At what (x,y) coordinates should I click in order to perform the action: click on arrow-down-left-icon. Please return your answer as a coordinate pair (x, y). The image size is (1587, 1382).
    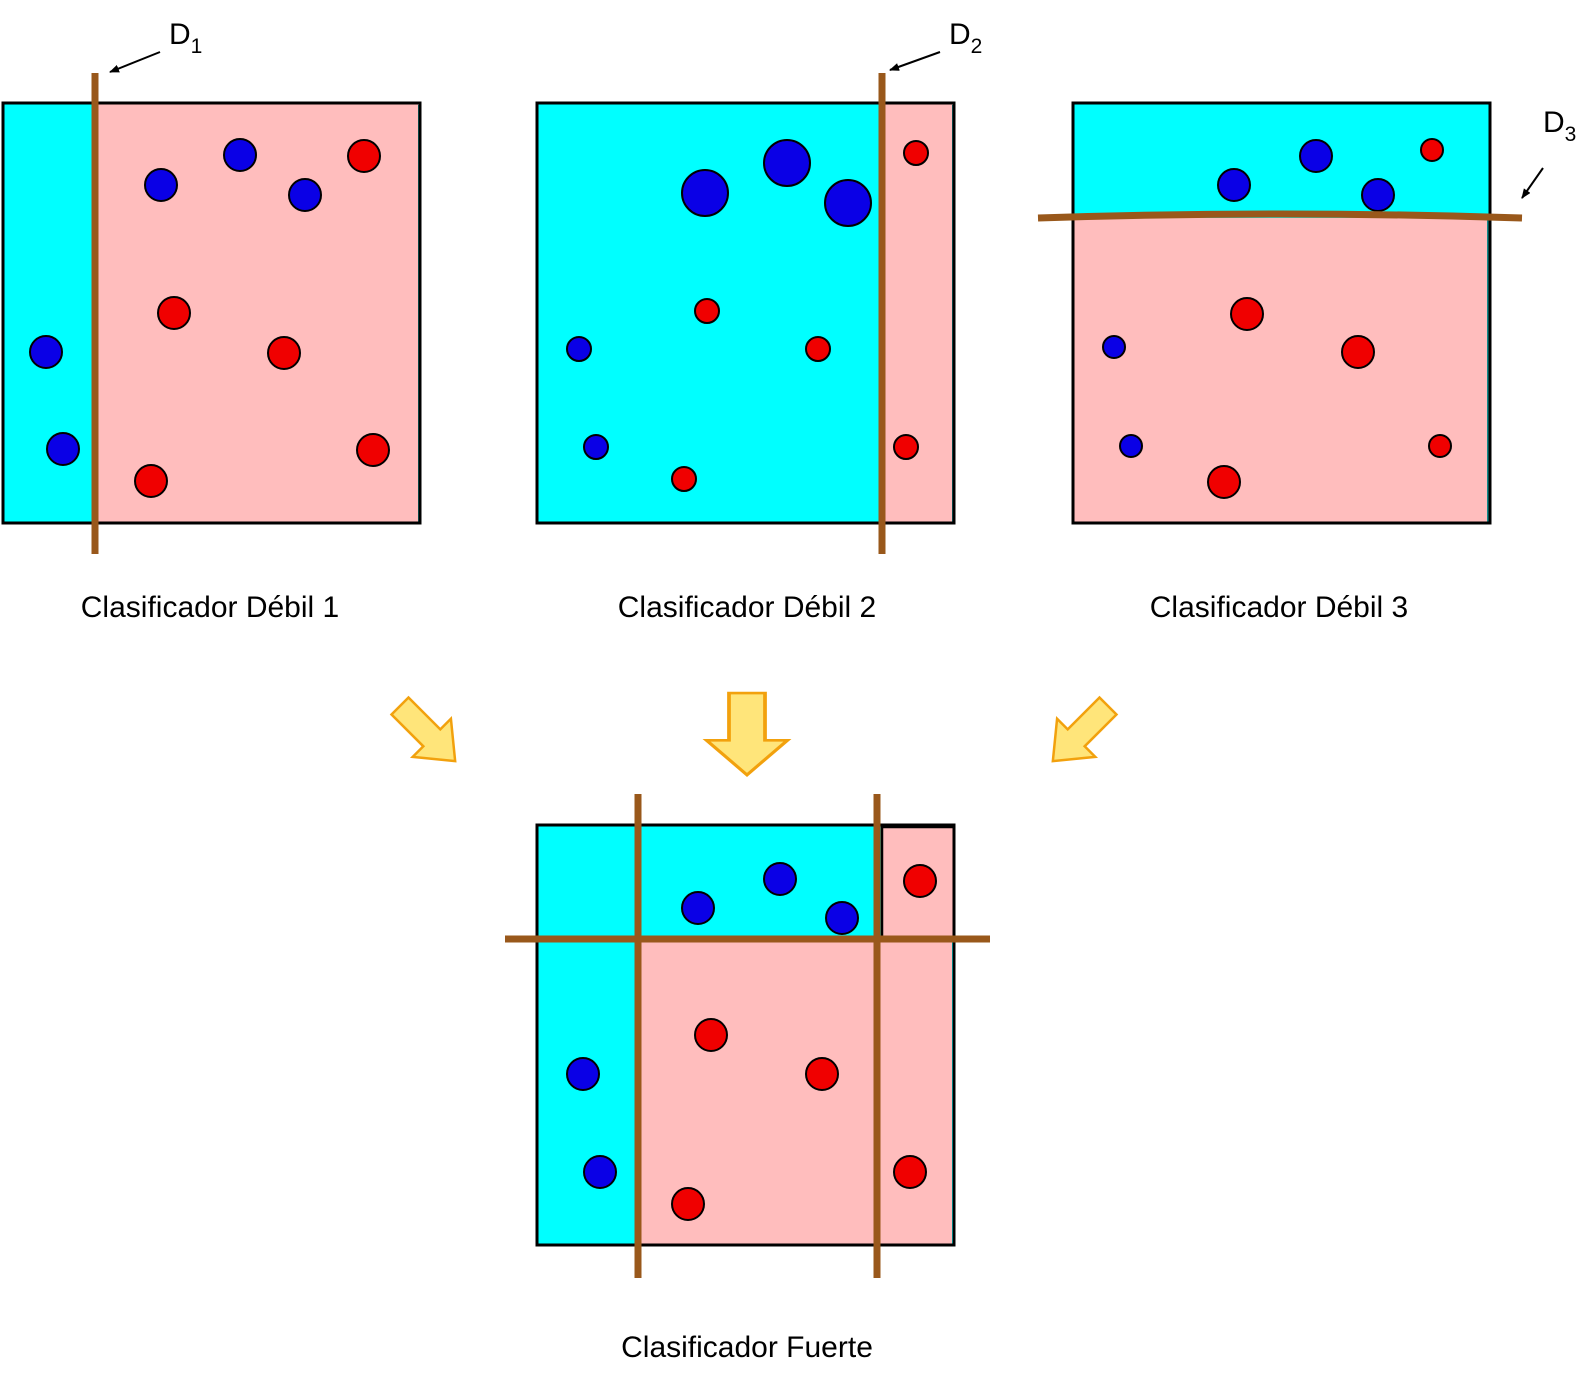
    Looking at the image, I should click on (1085, 729).